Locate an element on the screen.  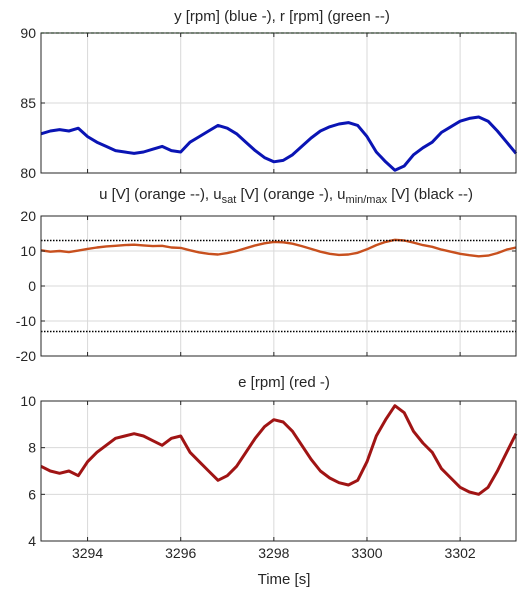
title-text: u [V] (orange --), u is located at coordinates (160, 194).